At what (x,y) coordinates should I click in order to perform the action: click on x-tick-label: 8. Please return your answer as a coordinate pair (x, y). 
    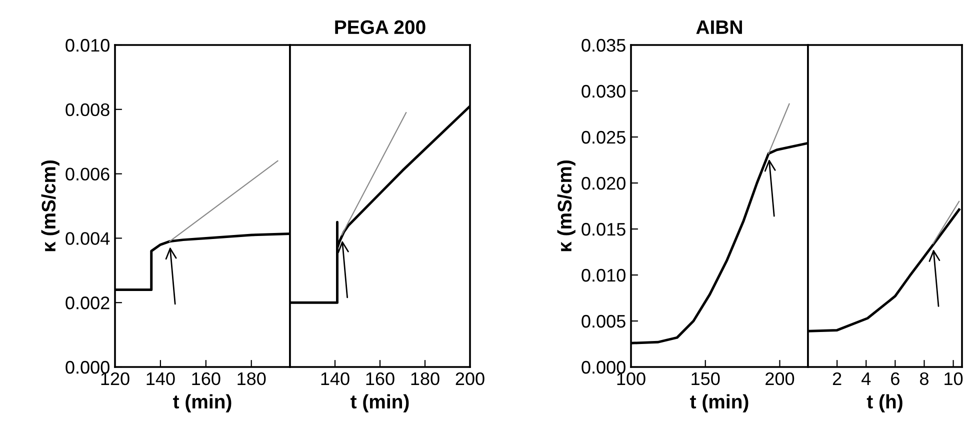
    Looking at the image, I should click on (924, 379).